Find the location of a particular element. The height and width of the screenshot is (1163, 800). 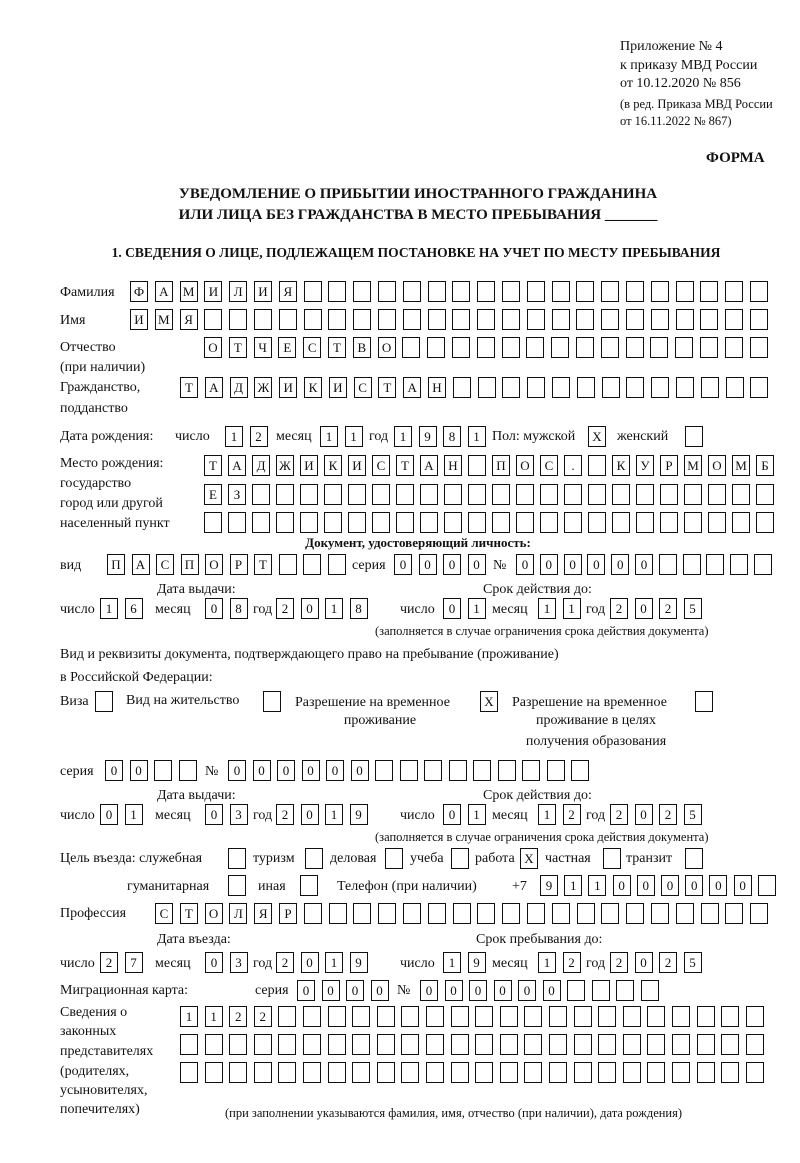

char-cell: М is located at coordinates (693, 465).